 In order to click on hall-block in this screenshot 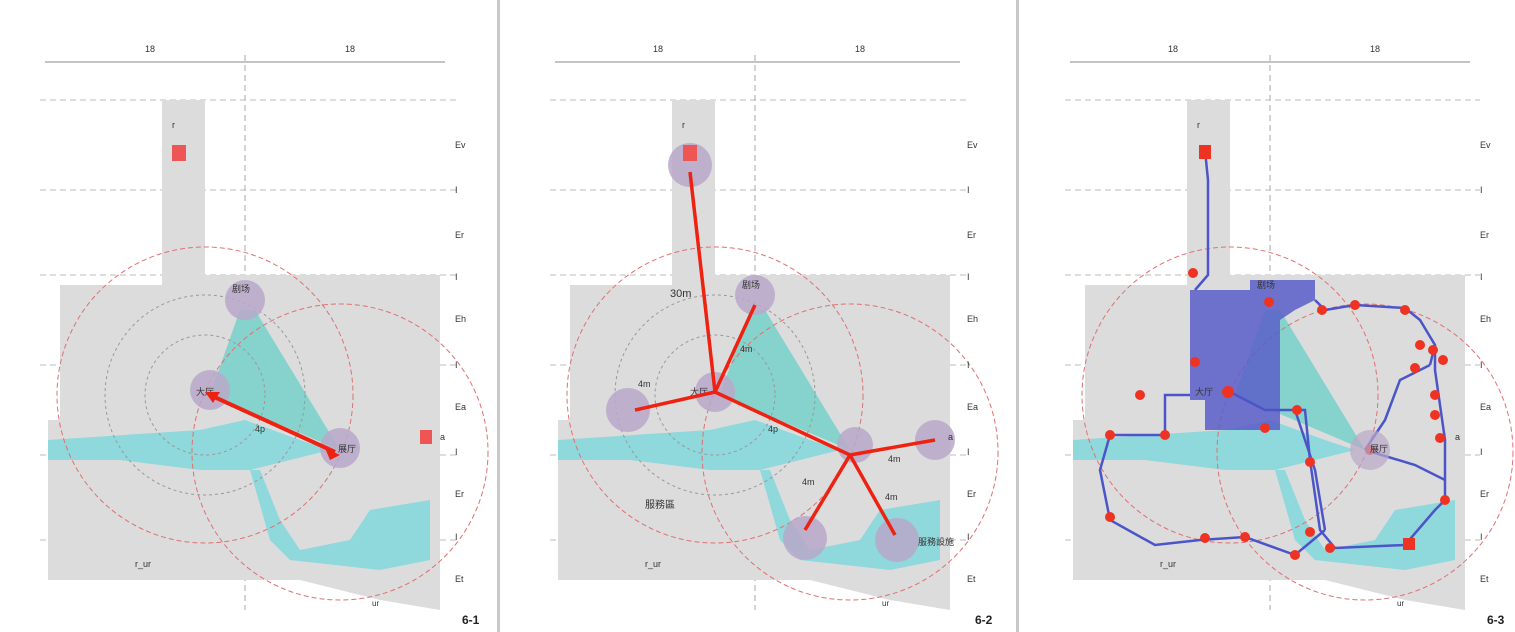, I will do `click(1252, 355)`.